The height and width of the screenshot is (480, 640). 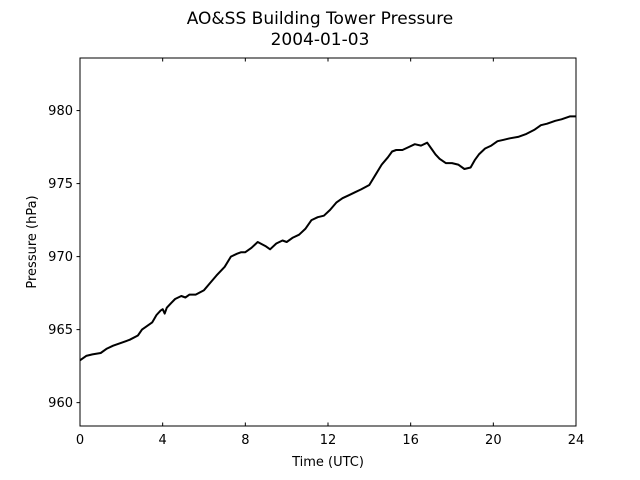 What do you see at coordinates (320, 40) in the screenshot?
I see `chart-subtitle: 2004-01-03` at bounding box center [320, 40].